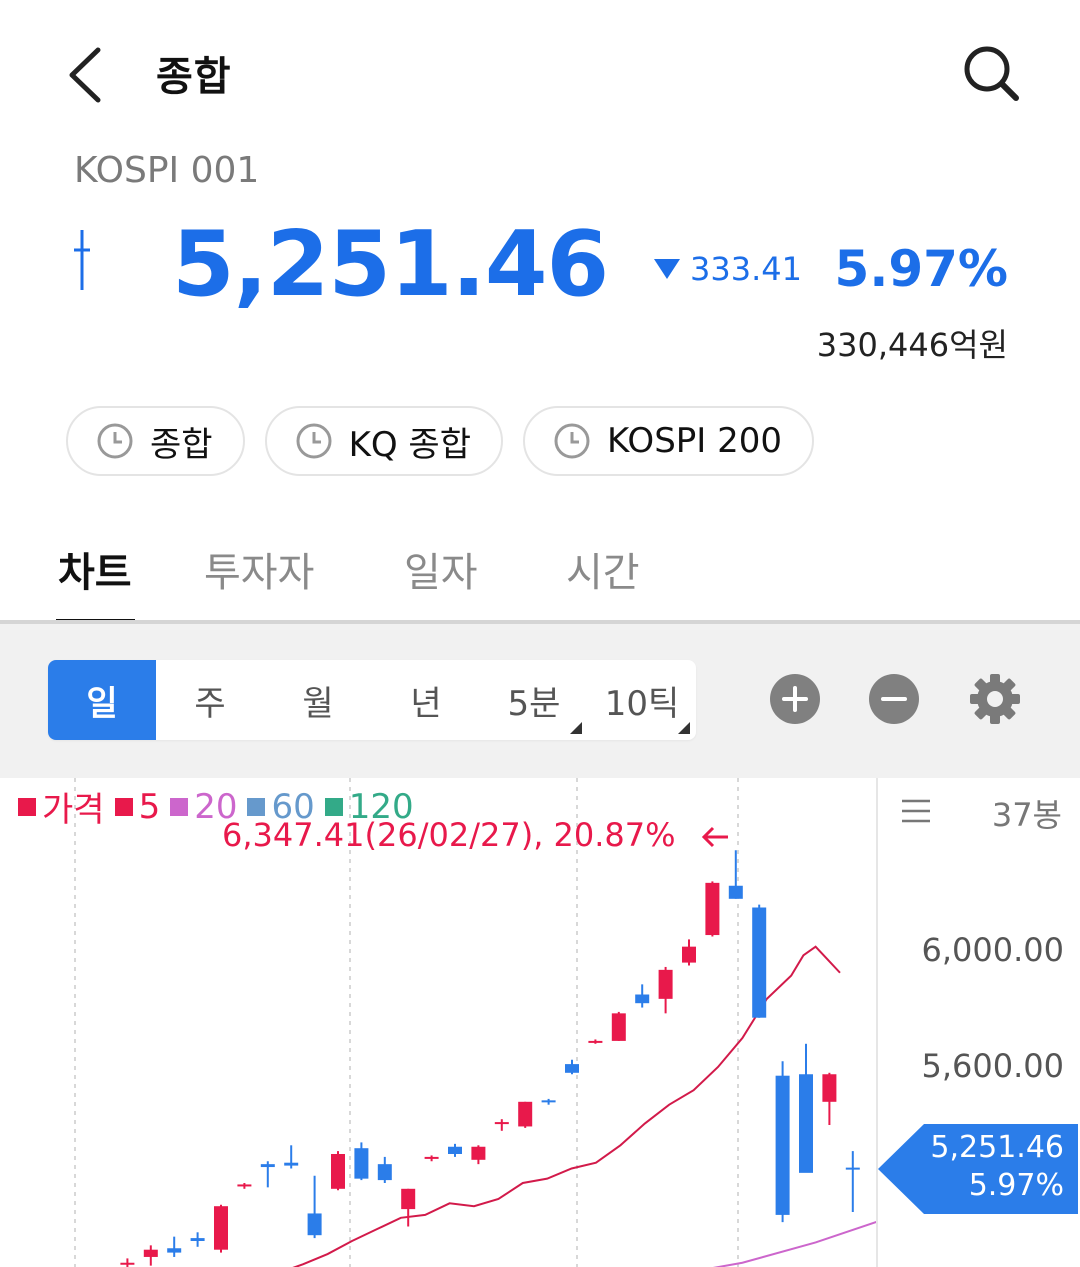  Describe the element at coordinates (73, 810) in the screenshot. I see `legend-price: 가격` at that location.